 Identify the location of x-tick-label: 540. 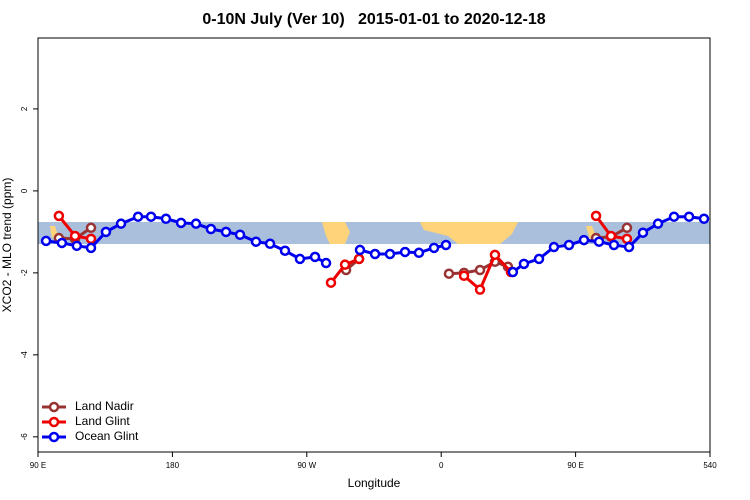
(710, 465).